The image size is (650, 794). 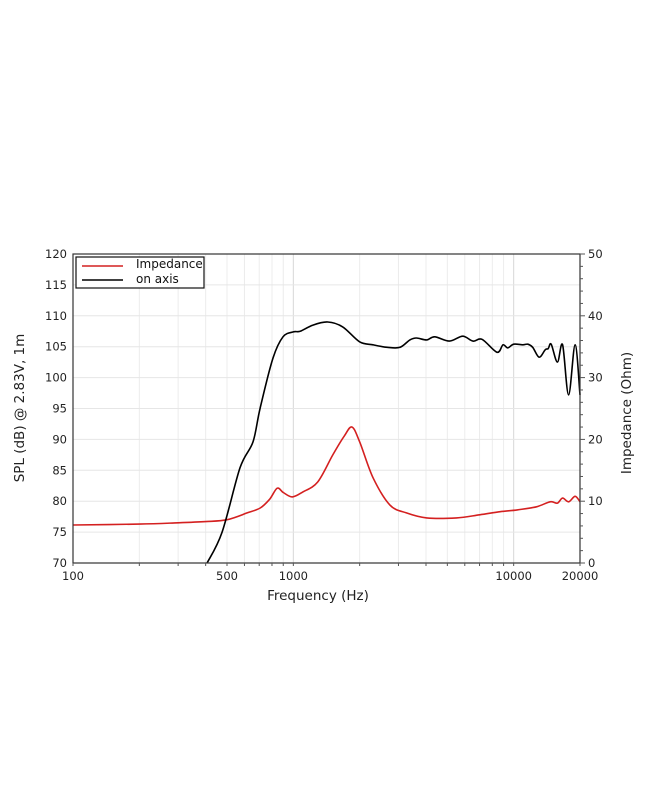 What do you see at coordinates (293, 576) in the screenshot?
I see `x-tick-label: 1000` at bounding box center [293, 576].